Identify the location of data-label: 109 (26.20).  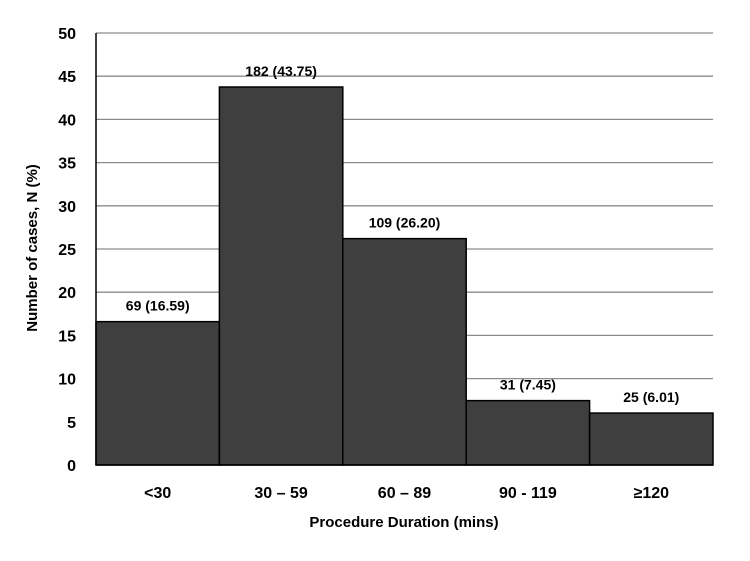
(405, 223).